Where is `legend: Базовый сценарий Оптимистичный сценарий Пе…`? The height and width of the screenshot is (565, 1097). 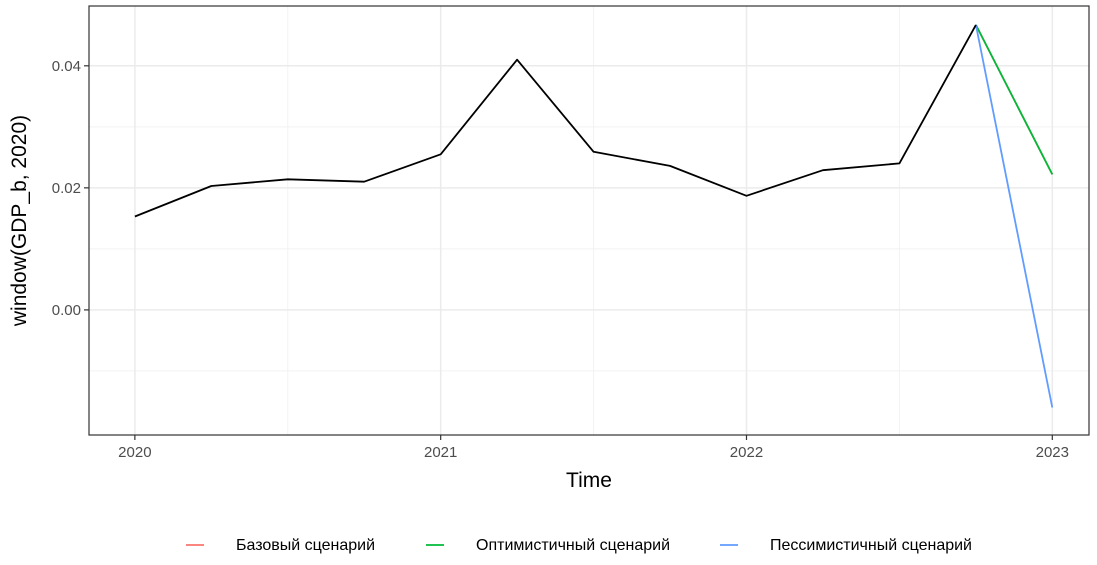
legend: Базовый сценарий Оптимистичный сценарий Пе… is located at coordinates (579, 545).